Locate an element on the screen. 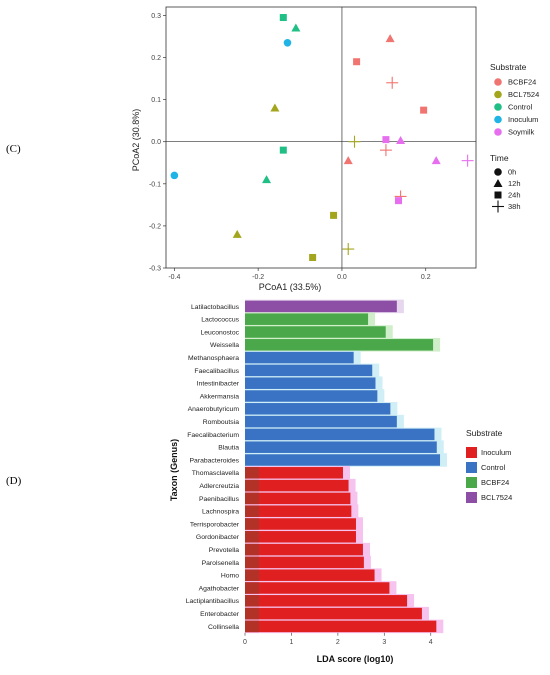  lda-tick-layer: 0 1 2 3 4 is located at coordinates (338, 639).